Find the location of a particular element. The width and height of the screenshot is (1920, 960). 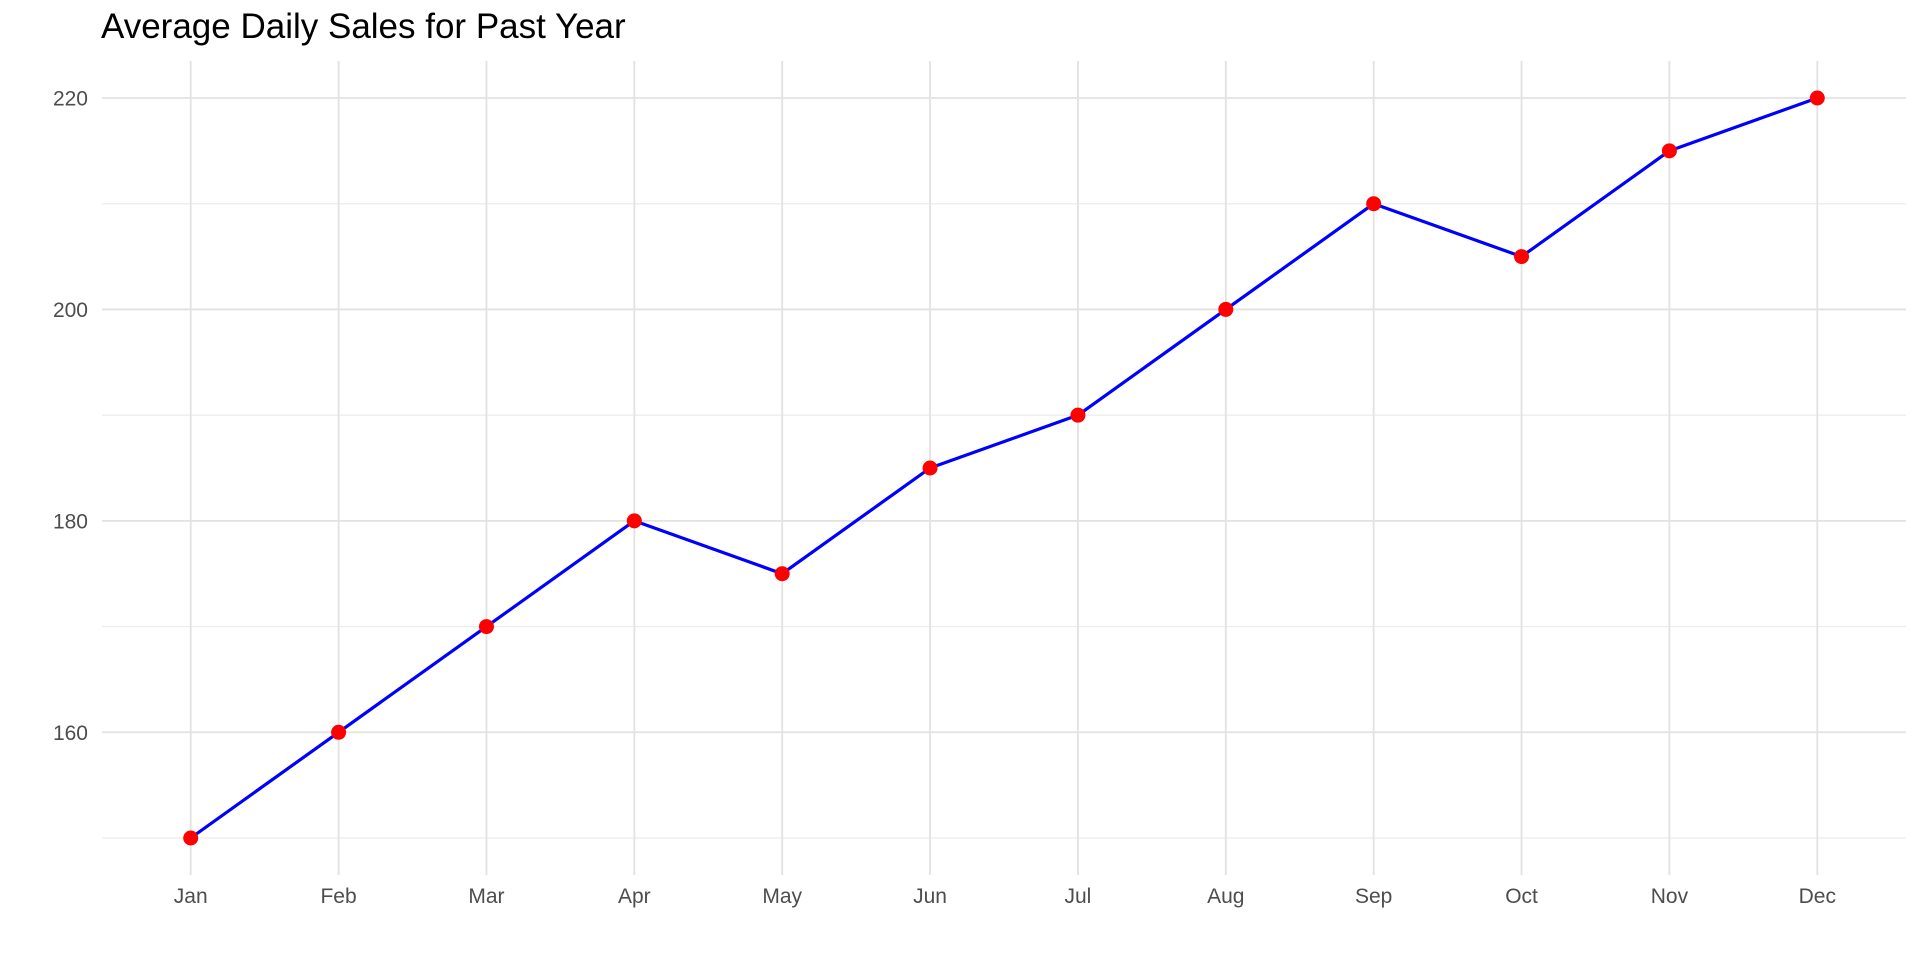

y-tick-label-180: 180 is located at coordinates (70, 521).